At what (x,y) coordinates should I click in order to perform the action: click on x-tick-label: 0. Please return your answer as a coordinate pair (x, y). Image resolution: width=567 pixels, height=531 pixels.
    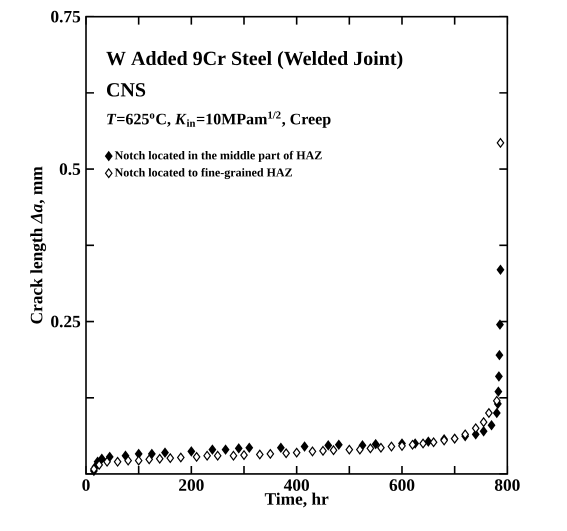
    Looking at the image, I should click on (86, 485).